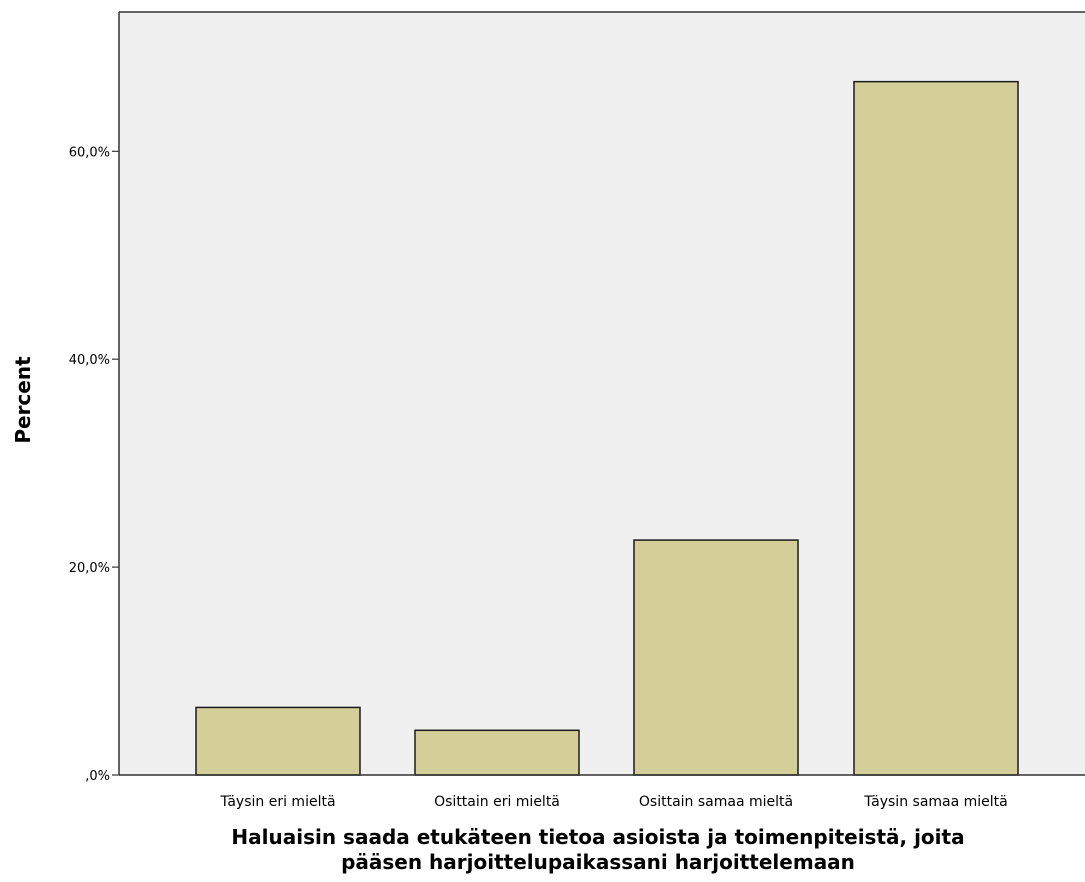  I want to click on y-tick-label: 40,0%, so click(89, 360).